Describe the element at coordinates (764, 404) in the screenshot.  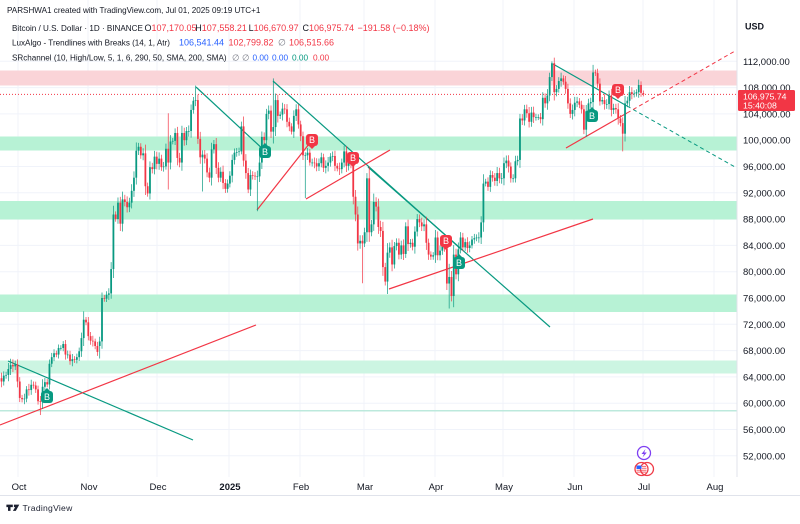
I see `svg-text: 60,000.00` at that location.